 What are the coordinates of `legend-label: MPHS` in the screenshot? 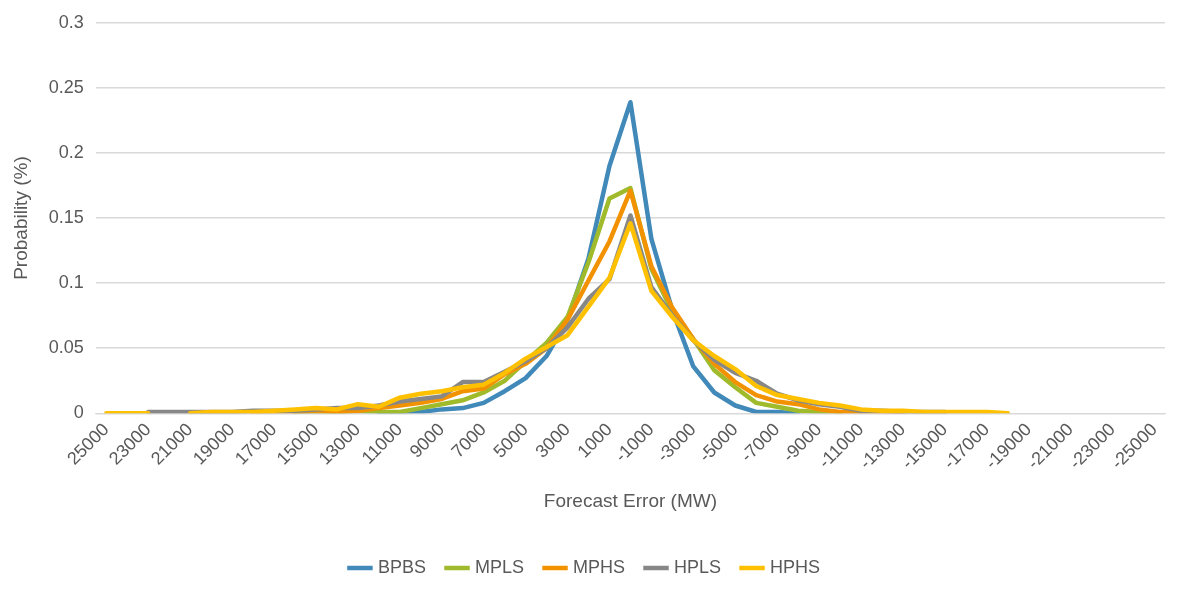 It's located at (599, 566).